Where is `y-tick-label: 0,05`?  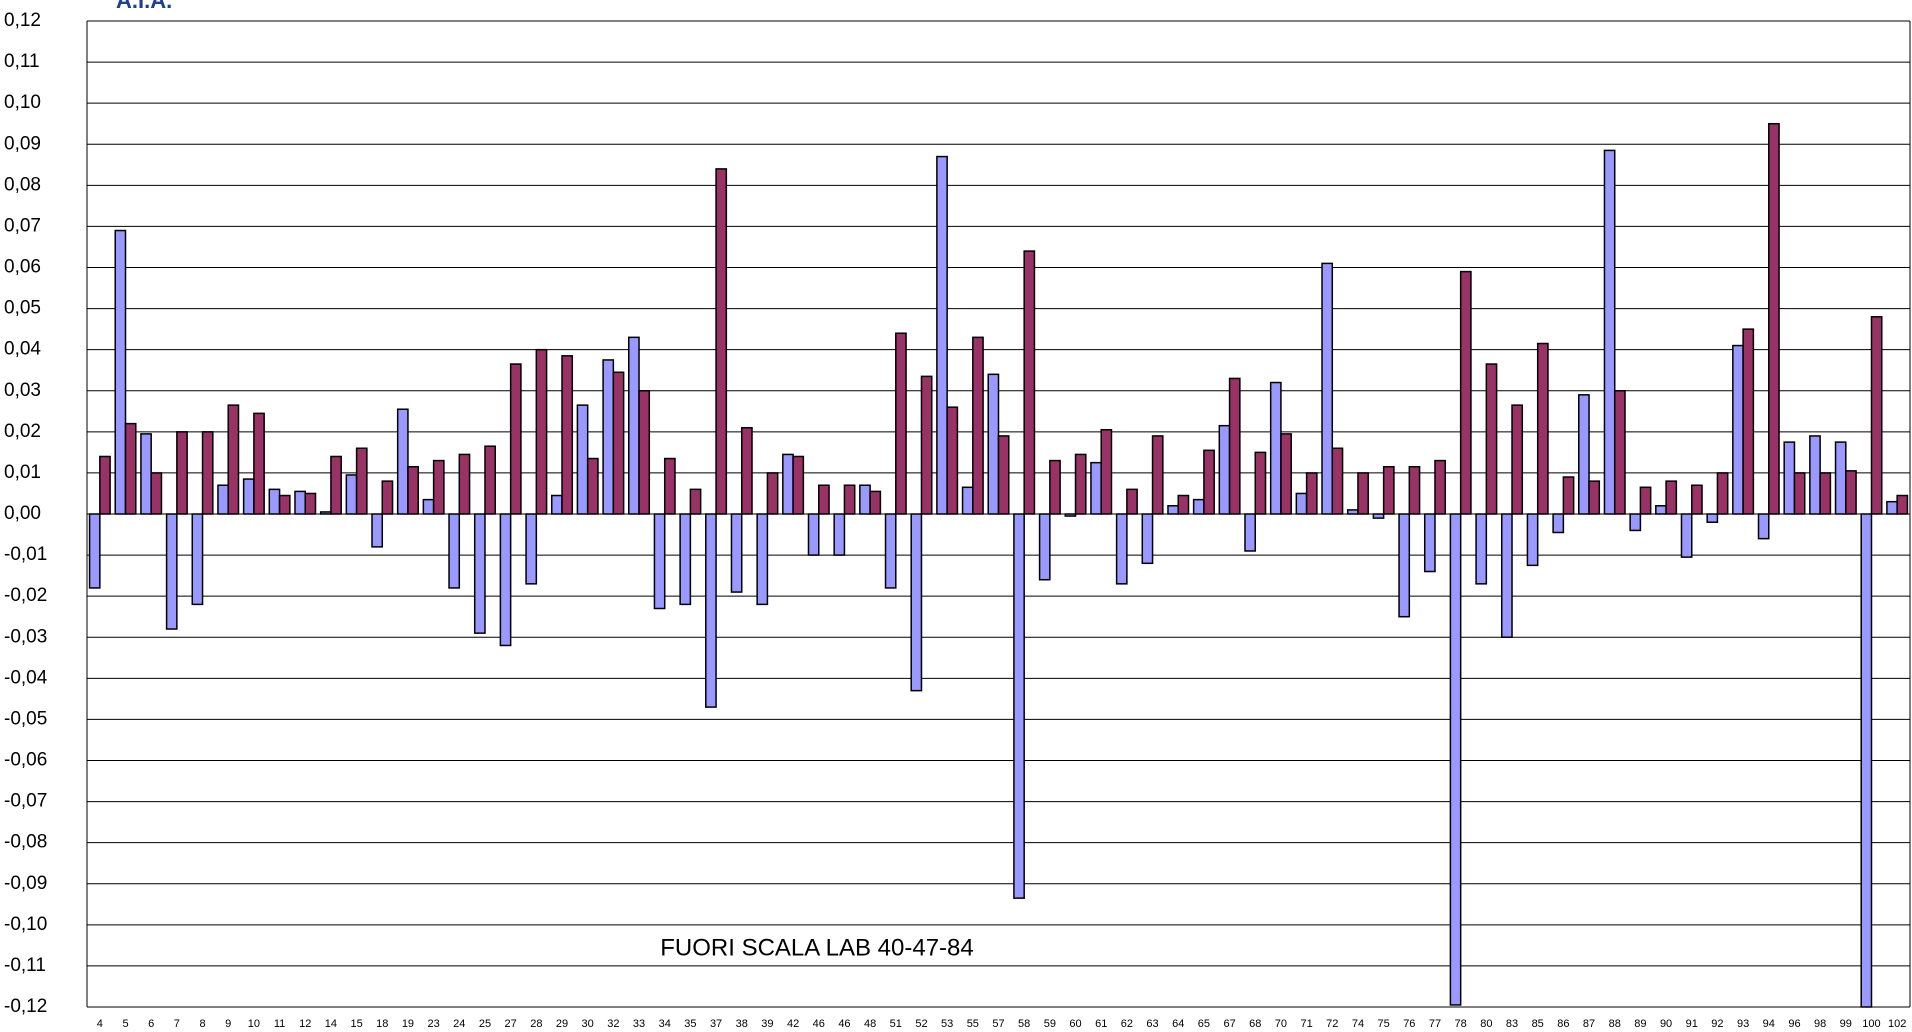 y-tick-label: 0,05 is located at coordinates (22, 308).